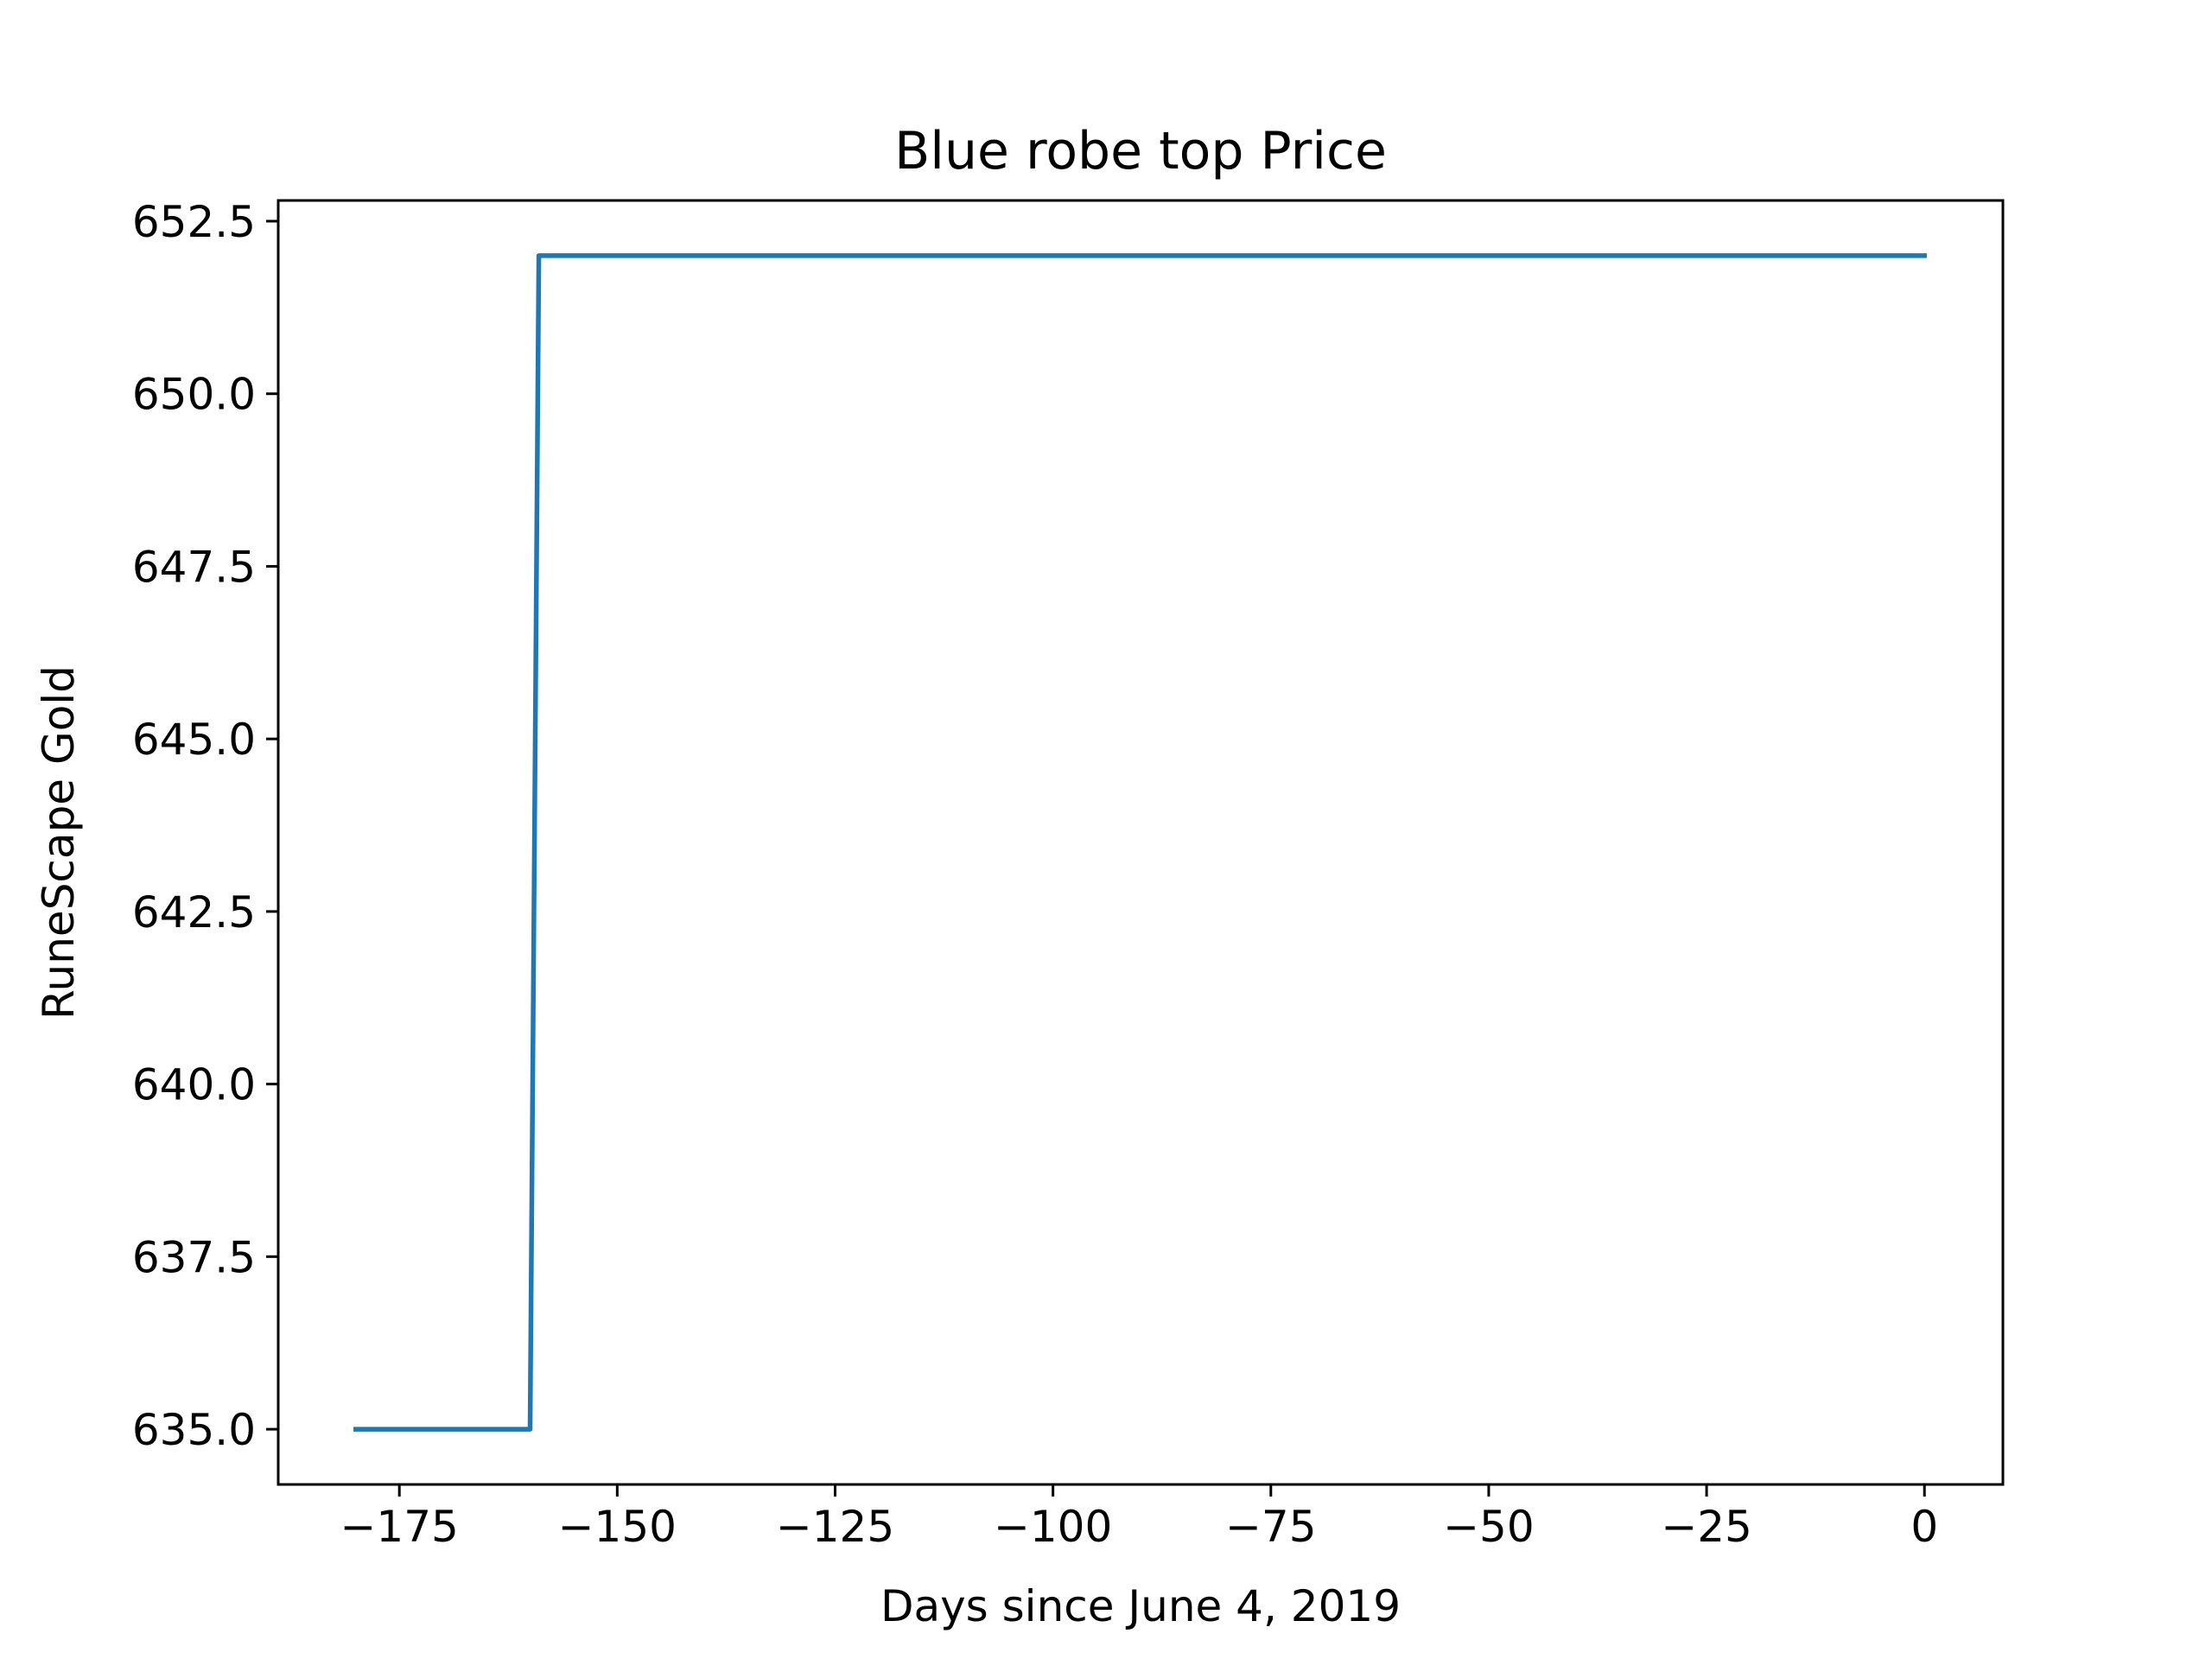 The image size is (2212, 1659). Describe the element at coordinates (194, 222) in the screenshot. I see `y-tick-label: 652.5` at that location.